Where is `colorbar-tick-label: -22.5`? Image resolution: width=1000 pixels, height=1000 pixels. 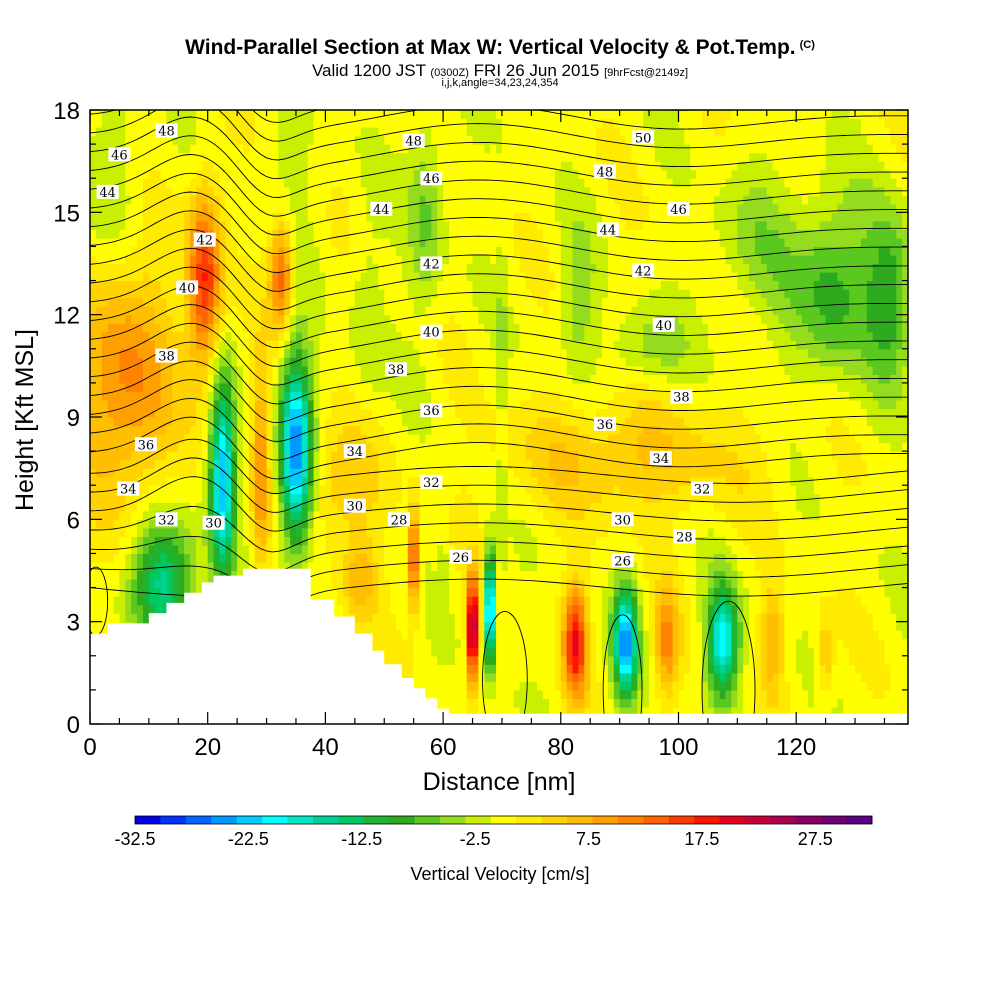
colorbar-tick-label: -22.5 is located at coordinates (248, 839).